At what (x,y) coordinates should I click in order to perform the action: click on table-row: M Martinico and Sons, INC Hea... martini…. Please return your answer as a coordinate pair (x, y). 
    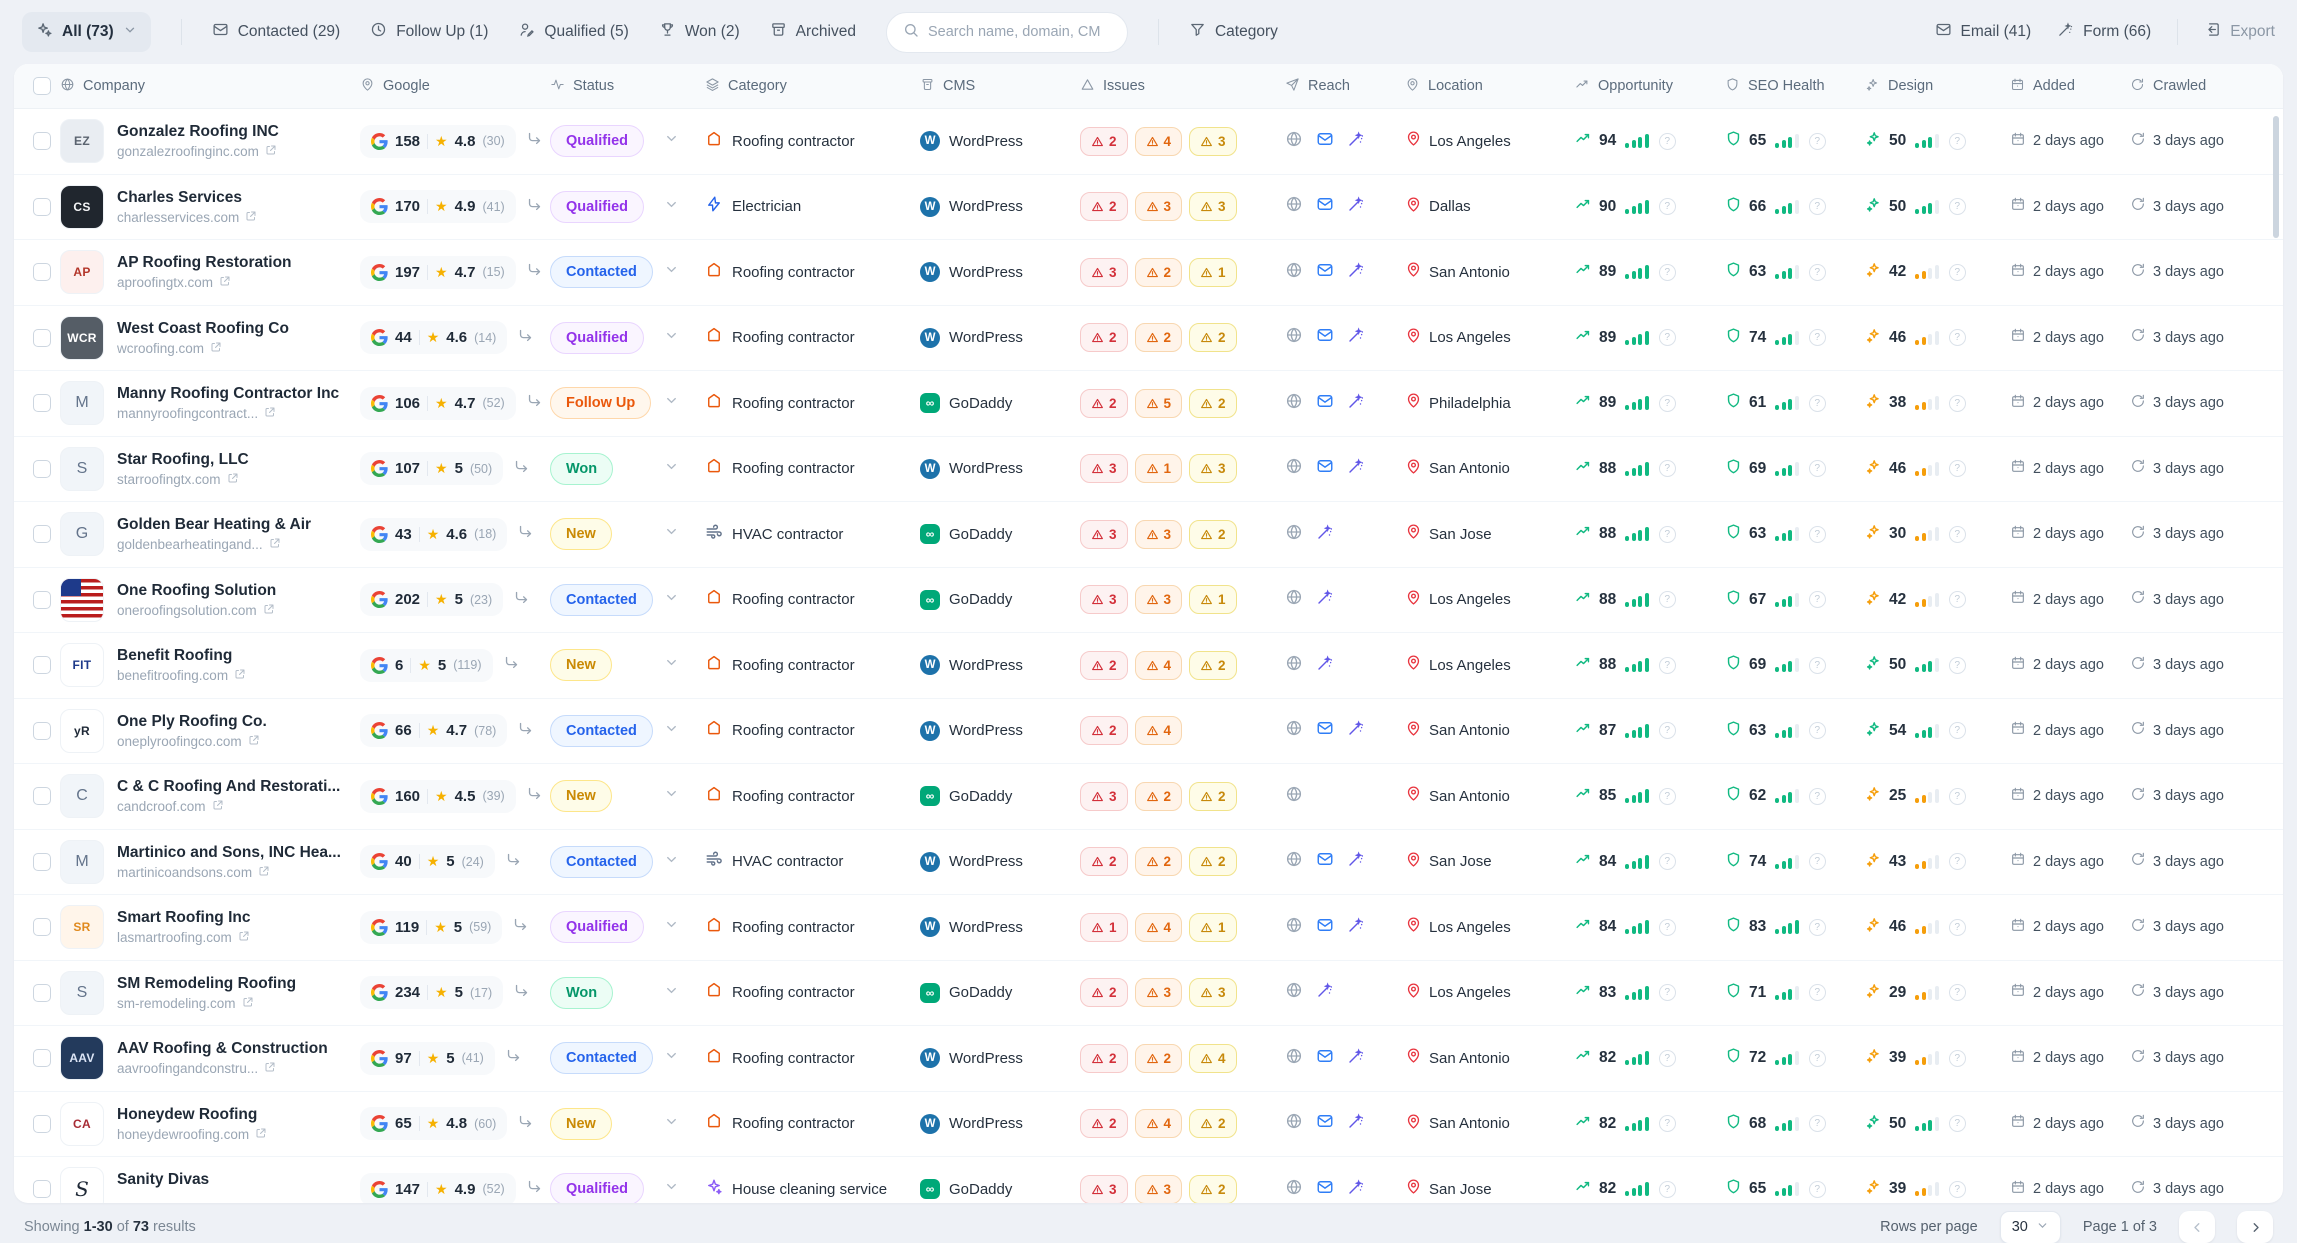
    Looking at the image, I should click on (1148, 862).